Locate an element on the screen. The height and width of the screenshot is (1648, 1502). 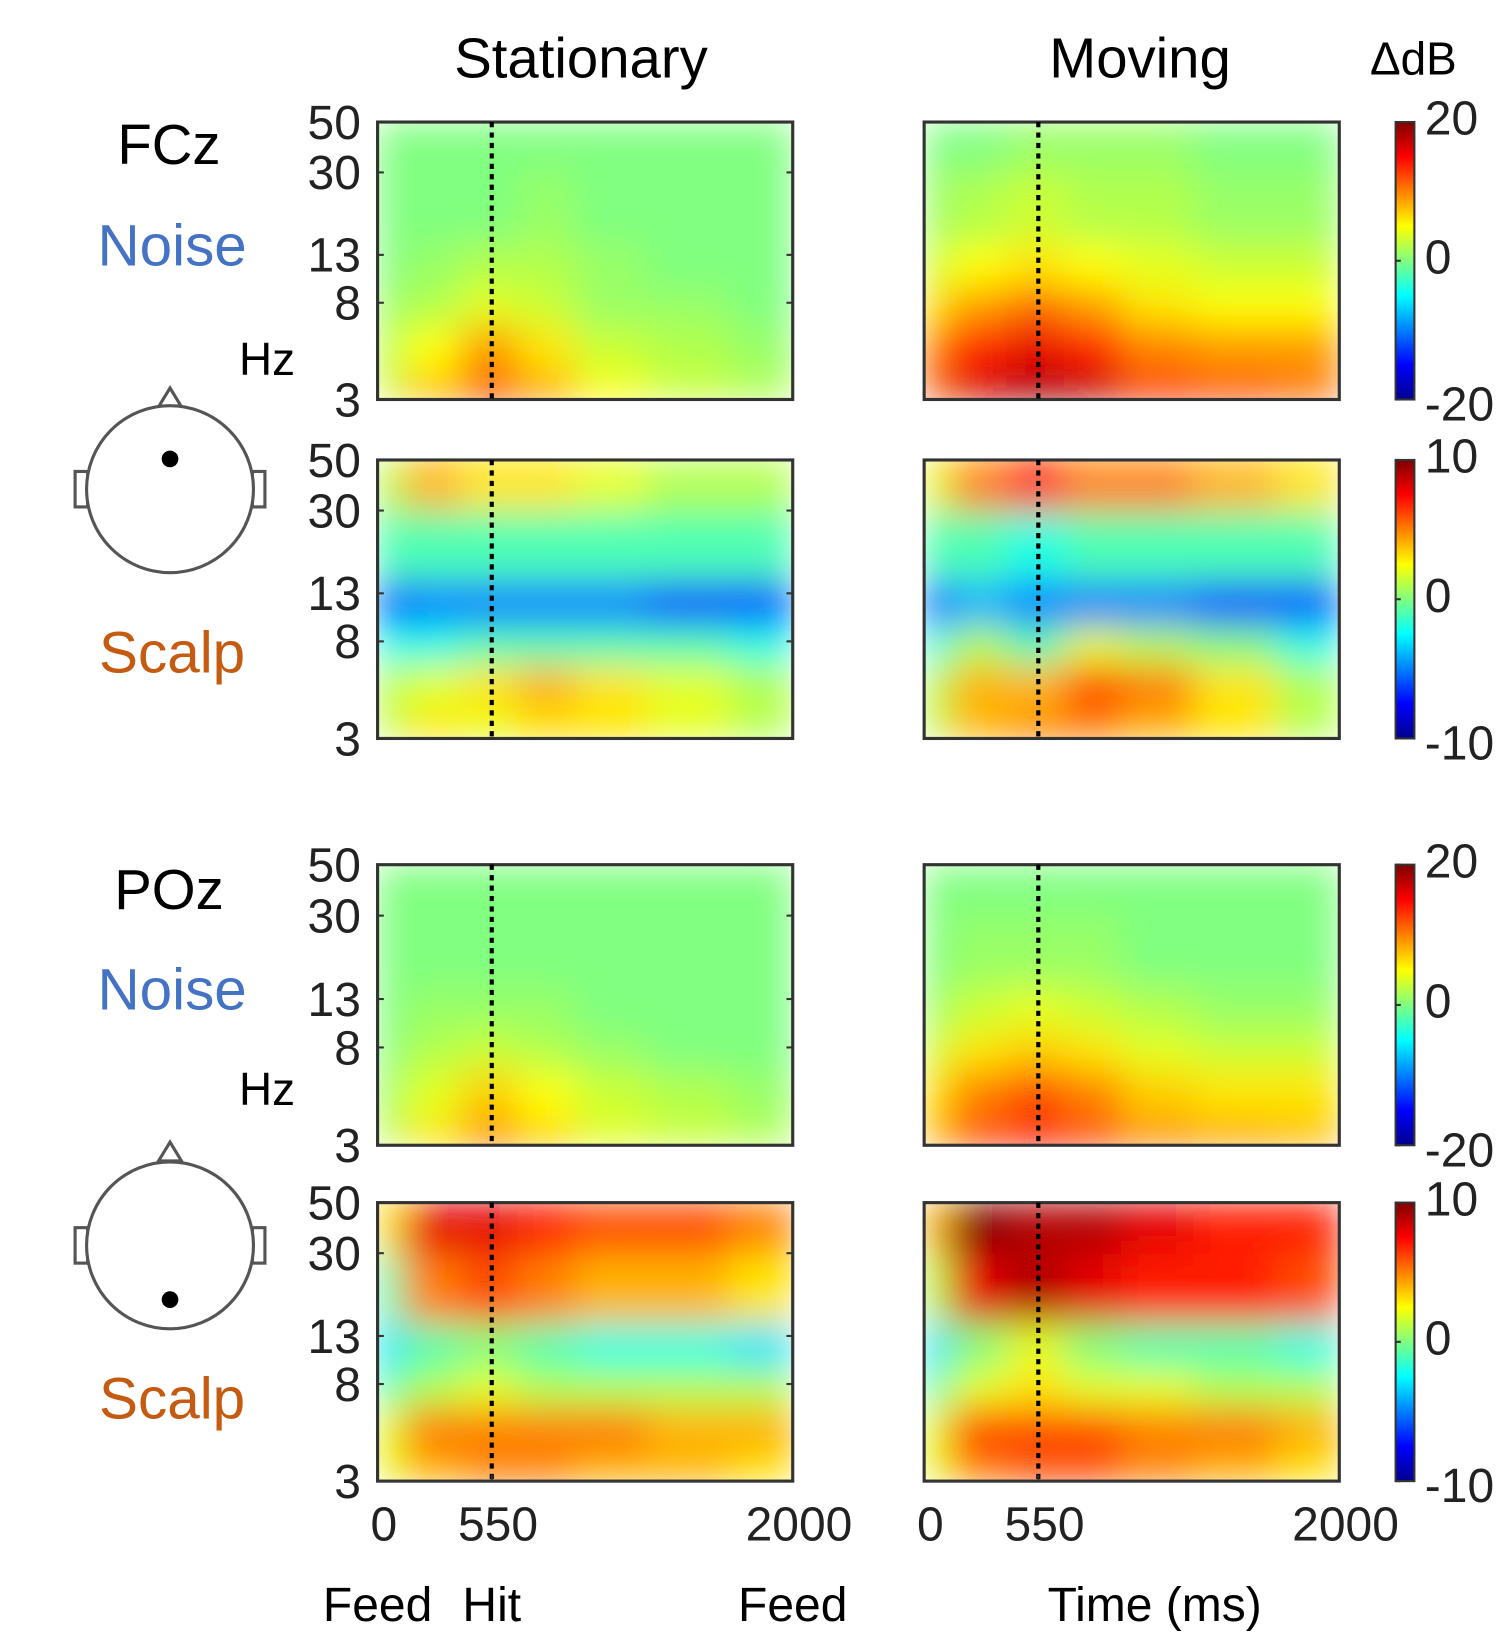
x-tick-label: 550 is located at coordinates (1045, 1525).